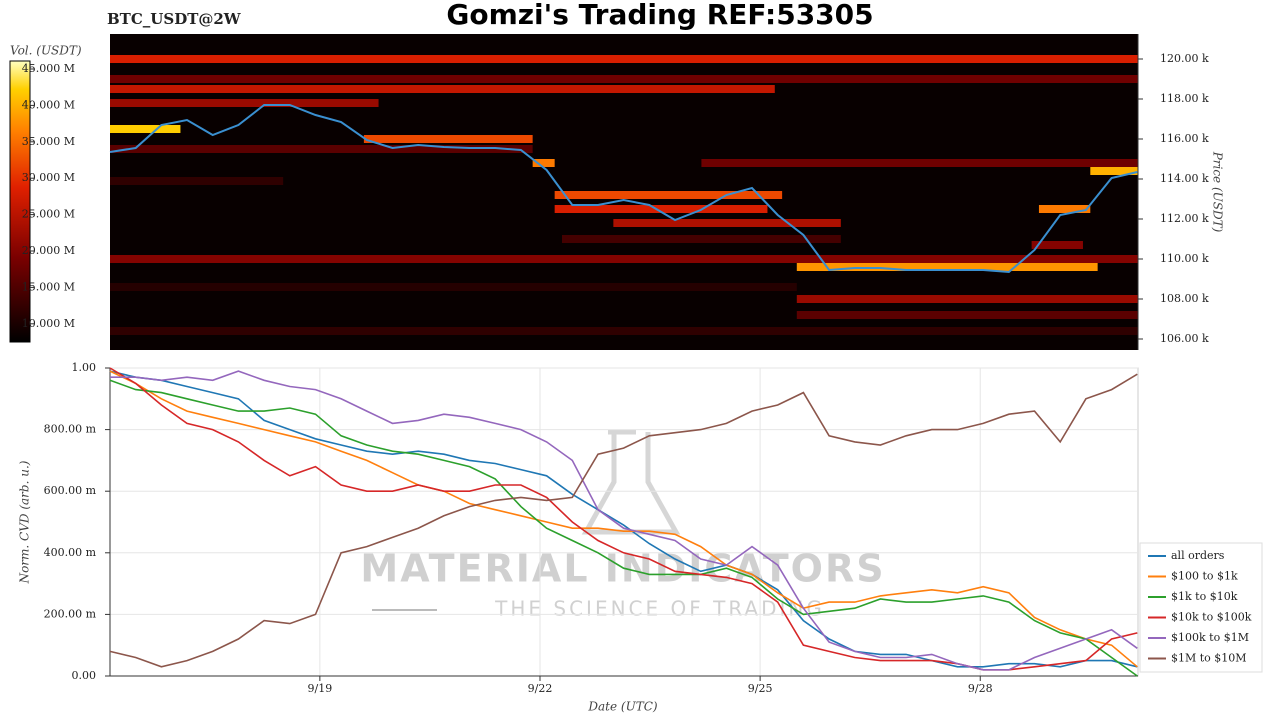 This screenshot has width=1280, height=720. Describe the element at coordinates (70, 429) in the screenshot. I see `y-tick-label: 800.00 m` at that location.